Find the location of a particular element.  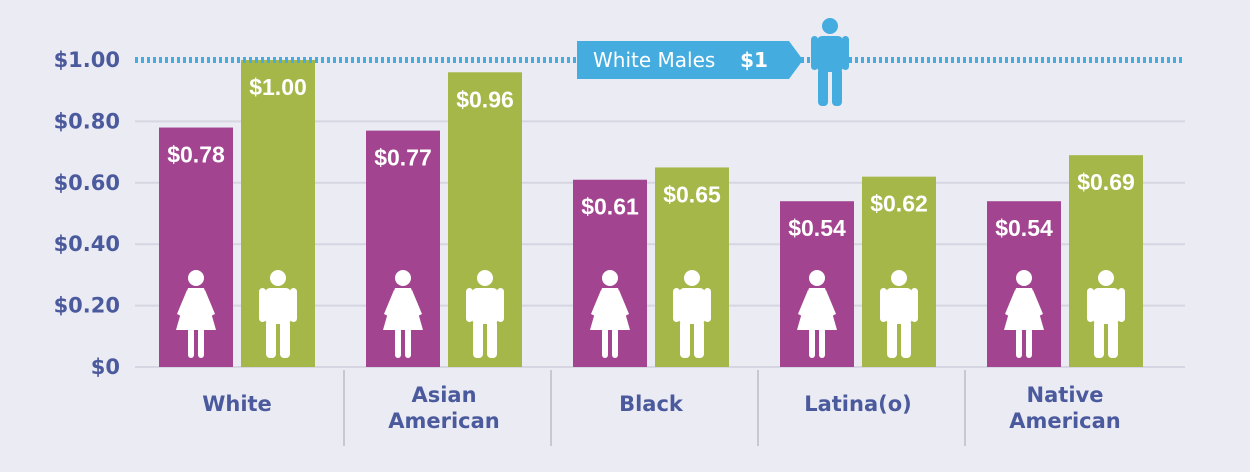

bar-value-label: $1.00 is located at coordinates (278, 87).